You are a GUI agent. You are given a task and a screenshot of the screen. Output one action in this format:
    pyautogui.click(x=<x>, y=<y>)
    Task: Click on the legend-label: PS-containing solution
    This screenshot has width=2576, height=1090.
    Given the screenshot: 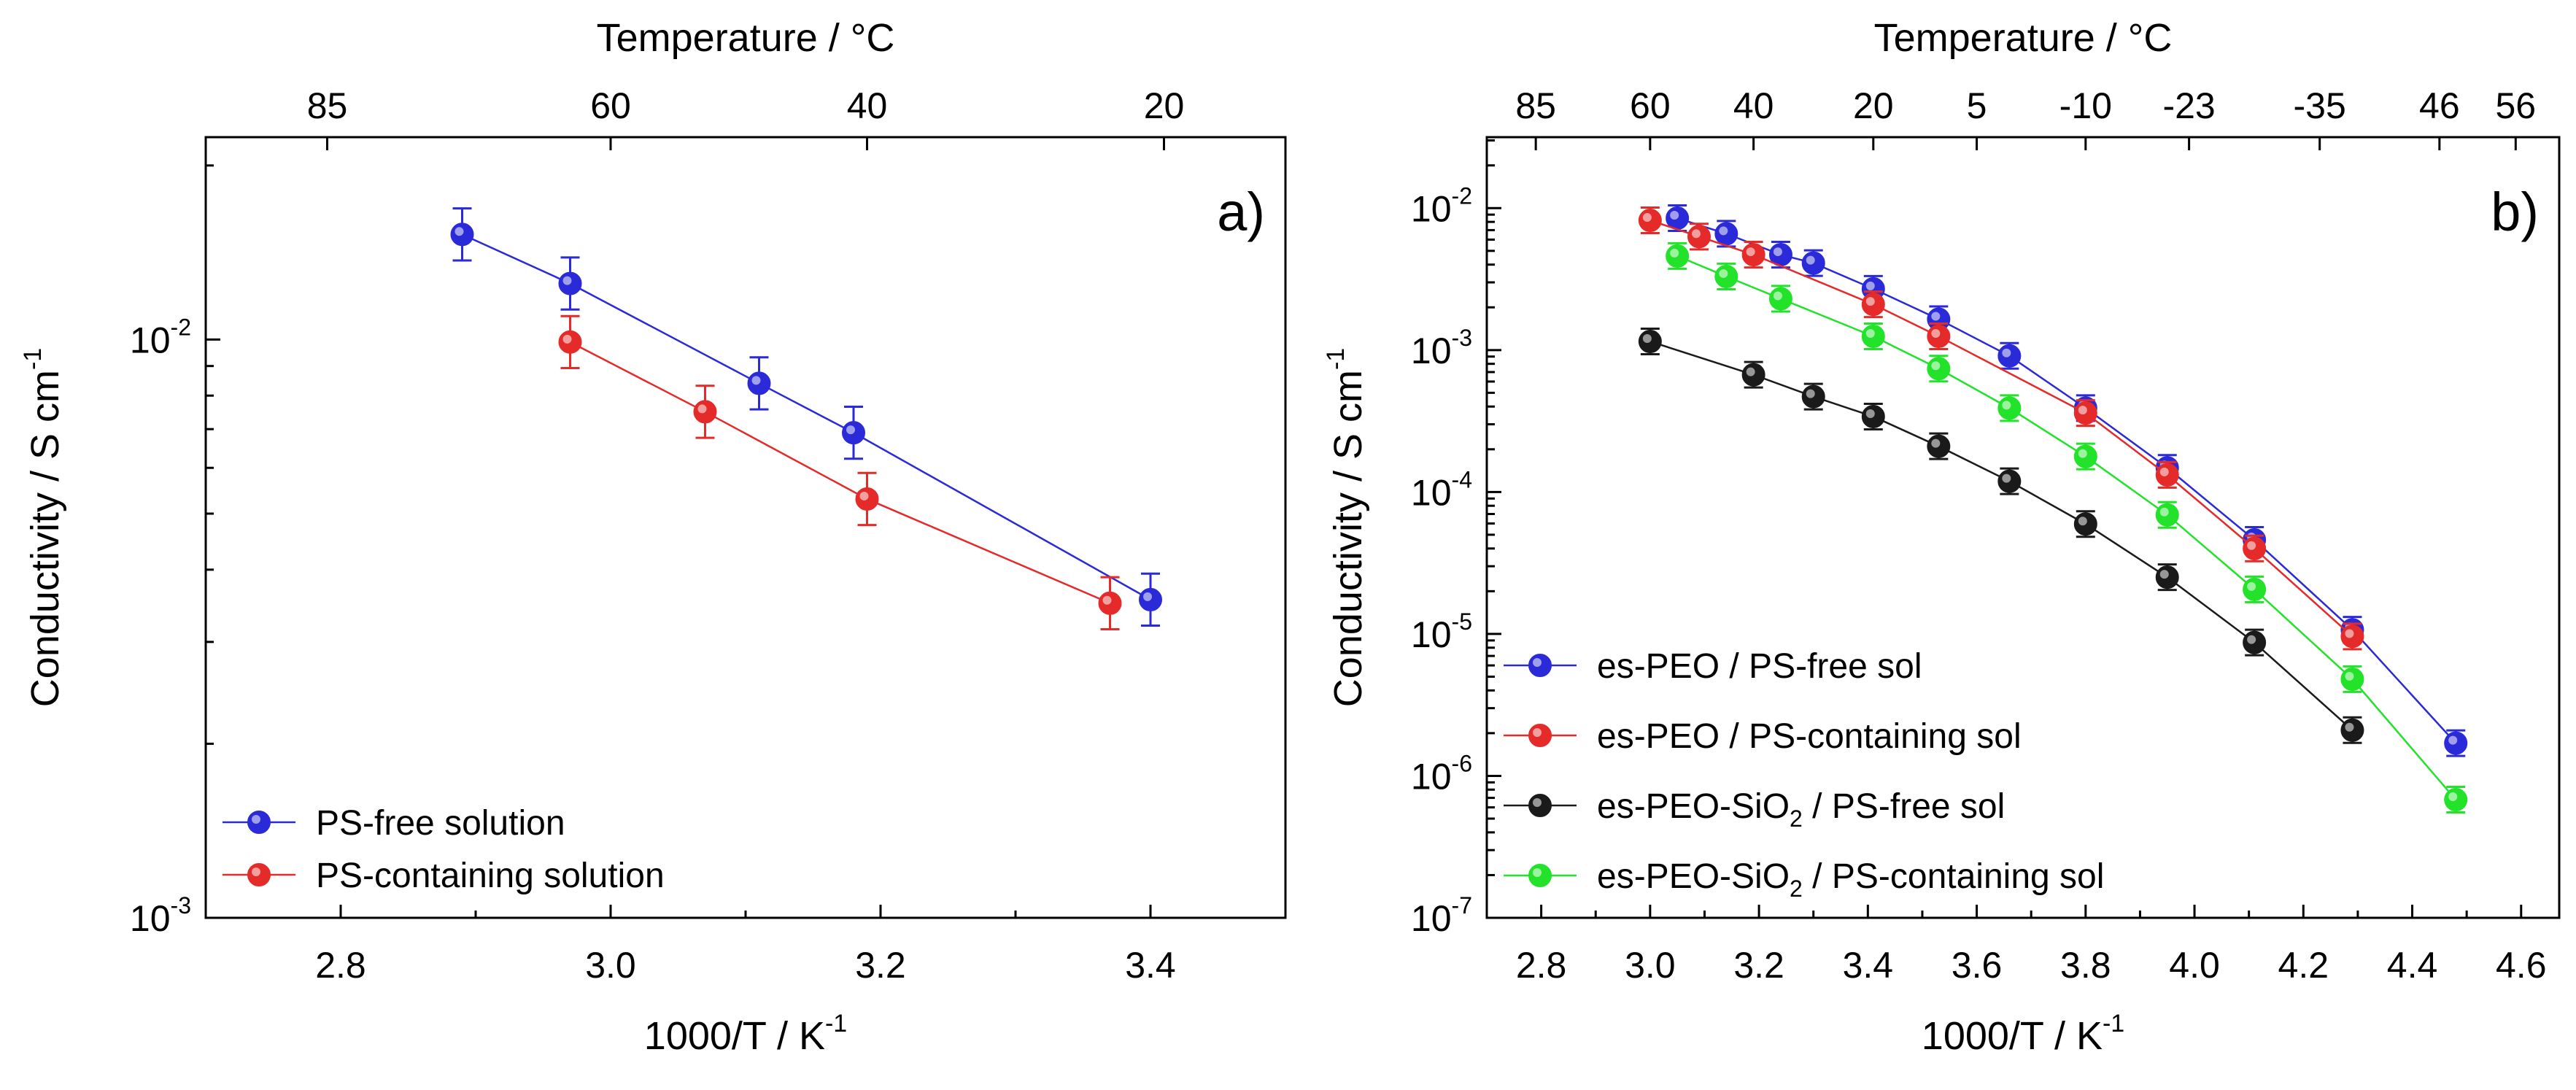 What is the action you would take?
    pyautogui.click(x=490, y=876)
    